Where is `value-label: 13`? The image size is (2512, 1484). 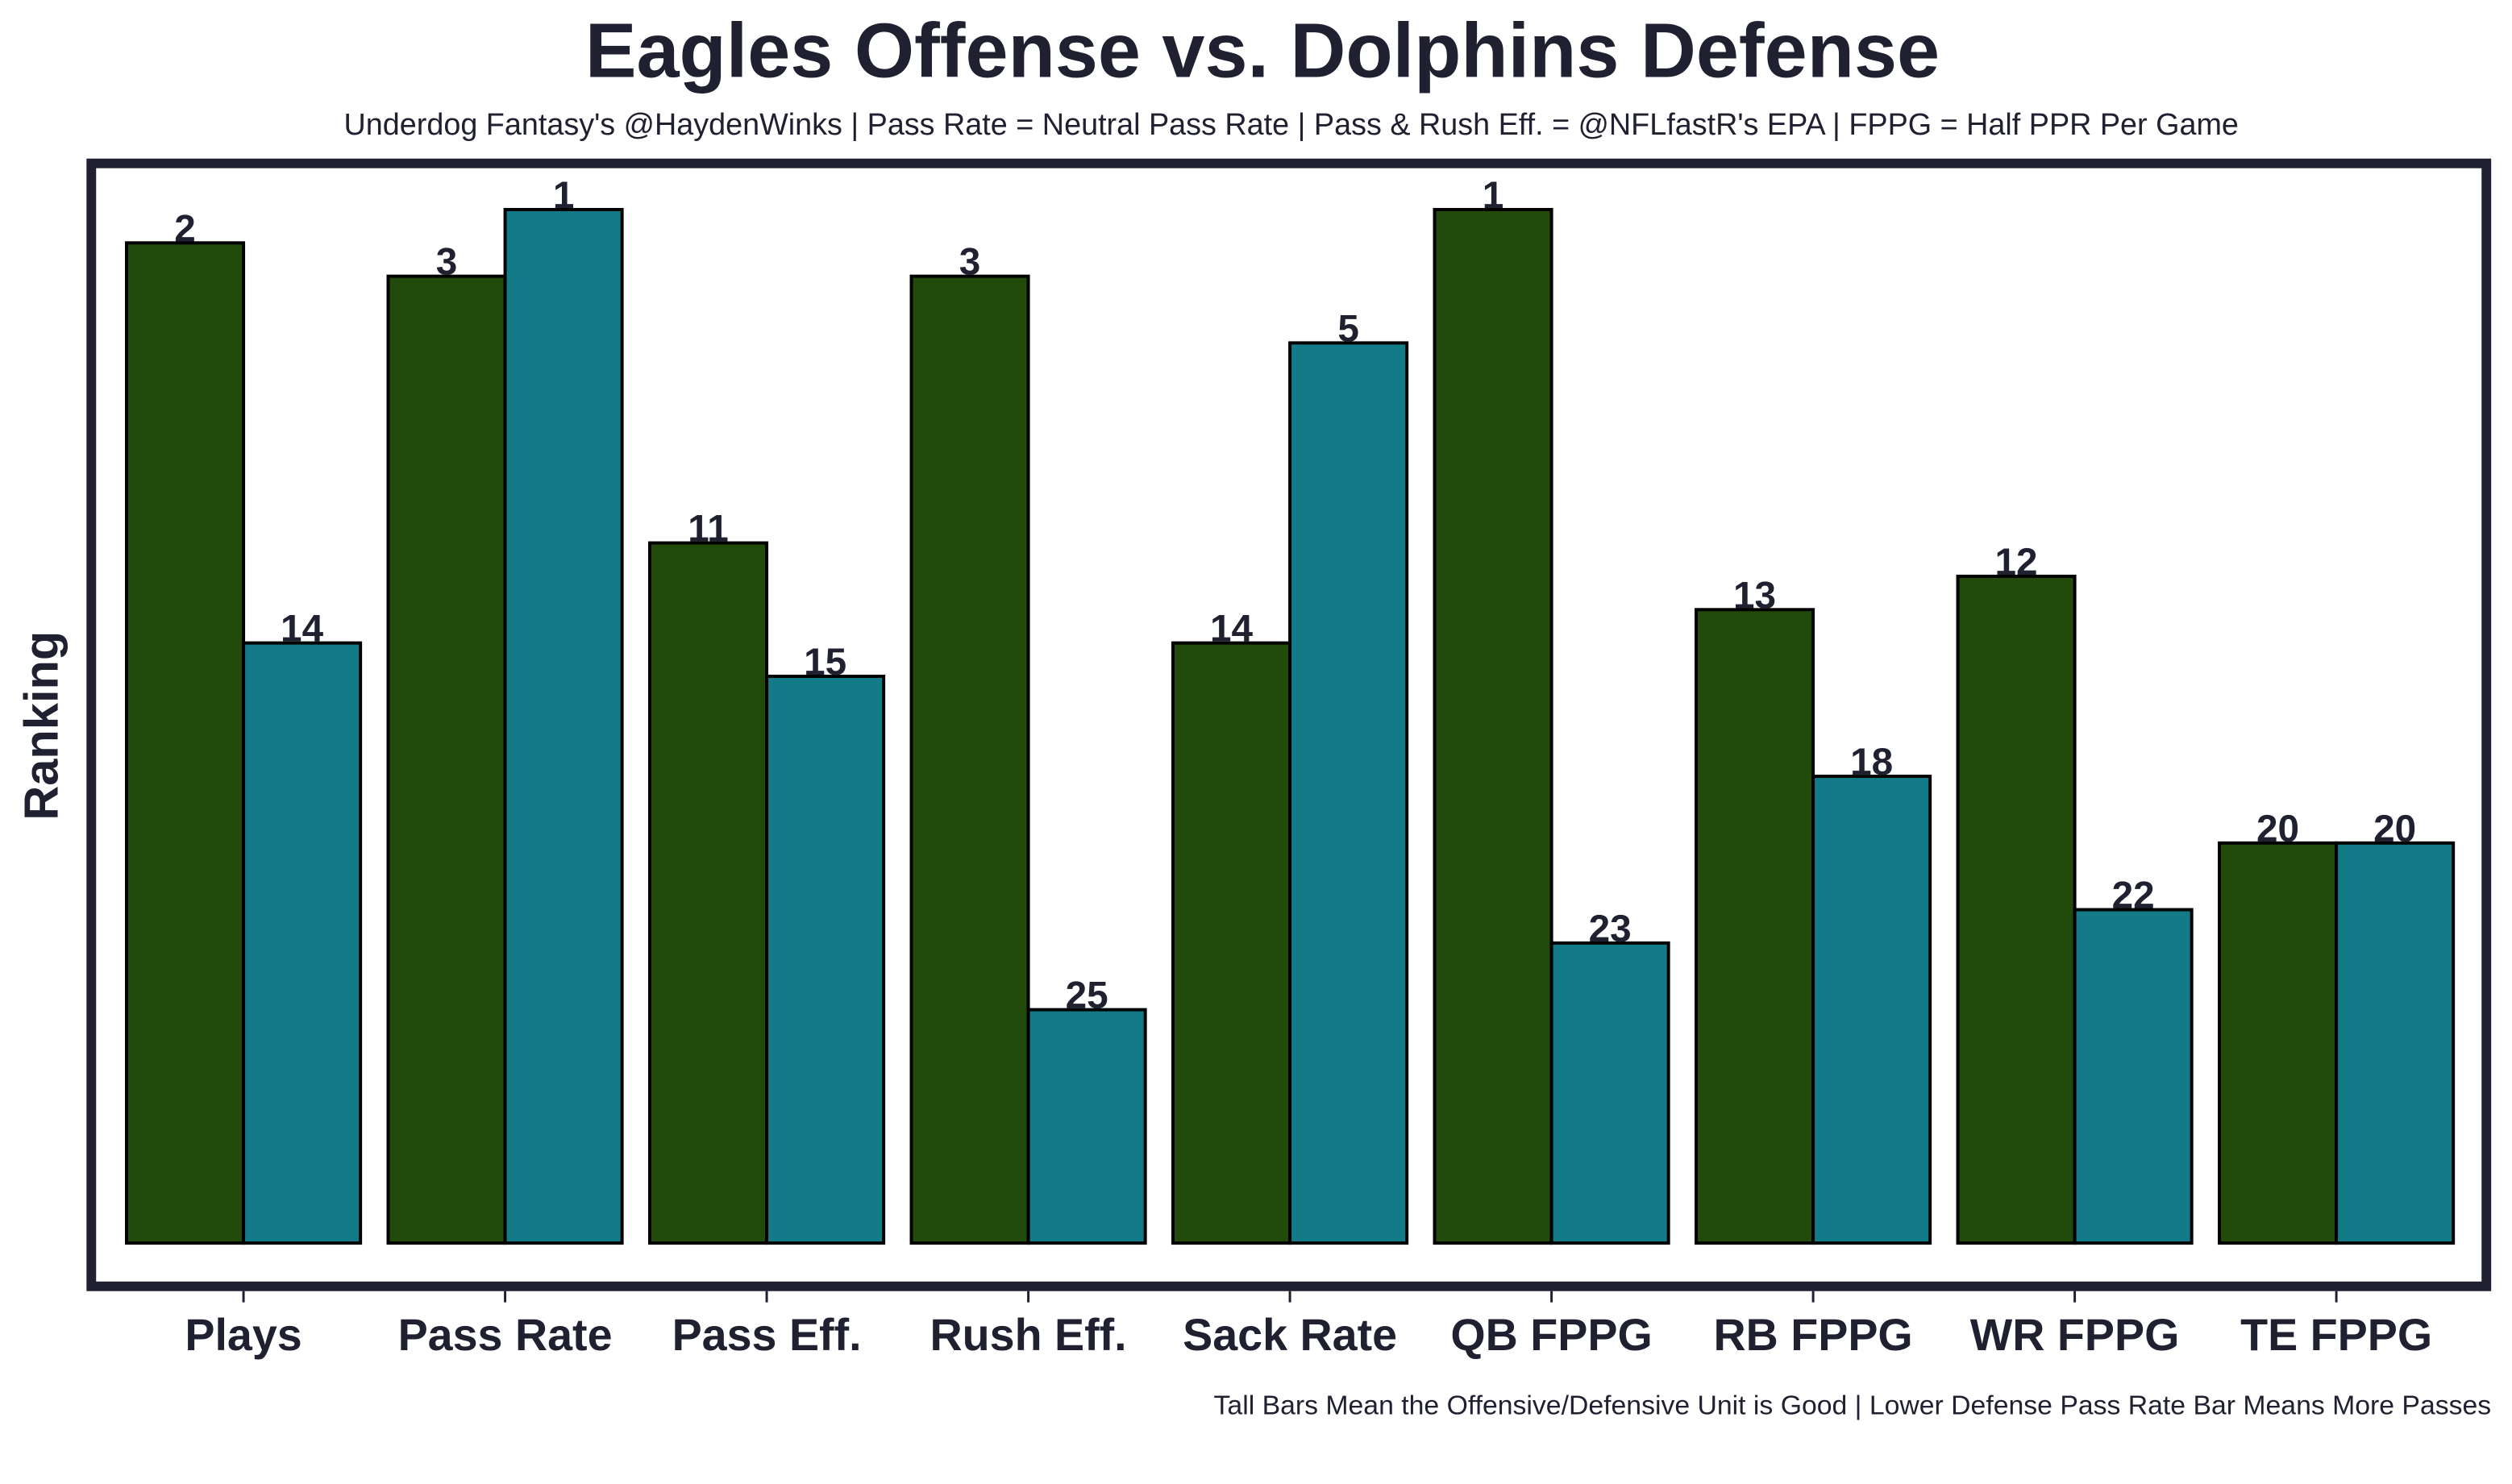 value-label: 13 is located at coordinates (1754, 595).